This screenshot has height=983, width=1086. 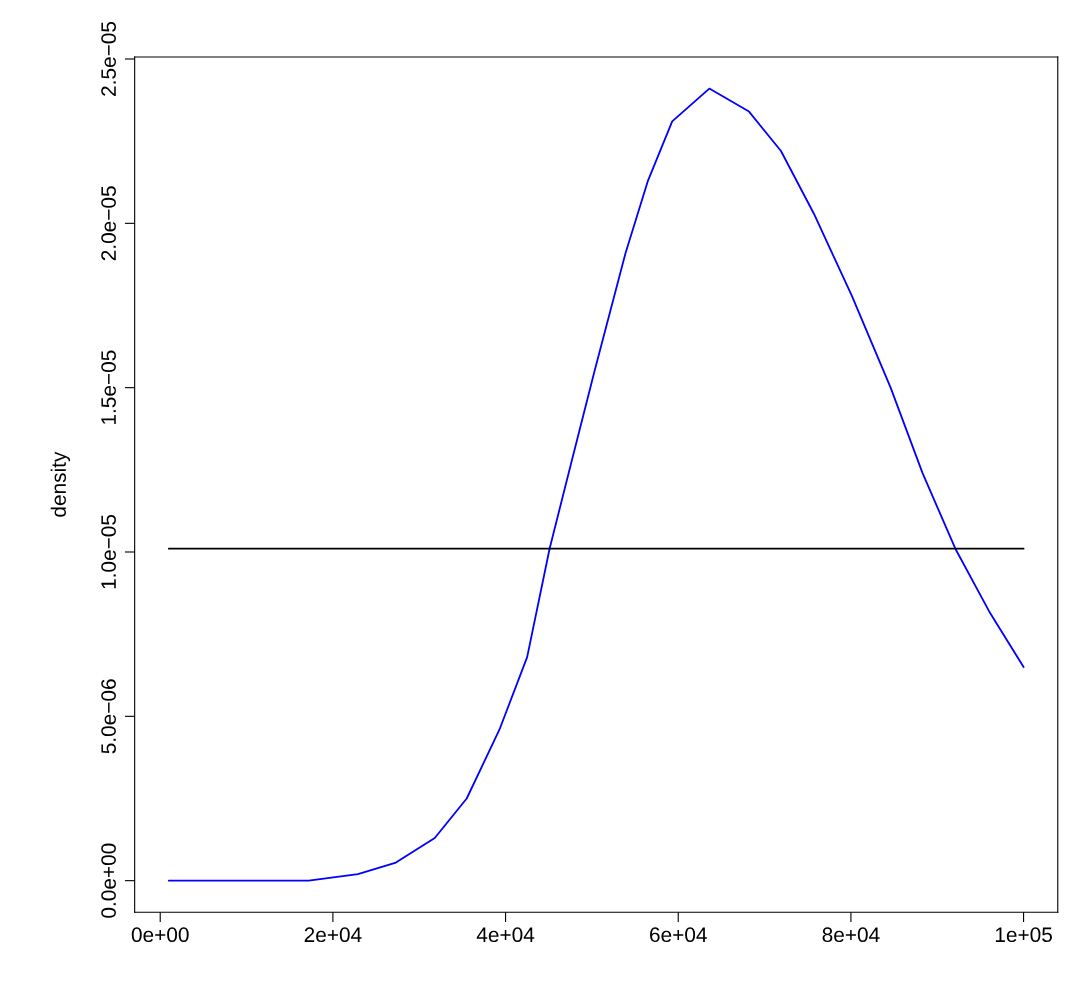 I want to click on y-tick-label: 2.0e−05, so click(x=108, y=223).